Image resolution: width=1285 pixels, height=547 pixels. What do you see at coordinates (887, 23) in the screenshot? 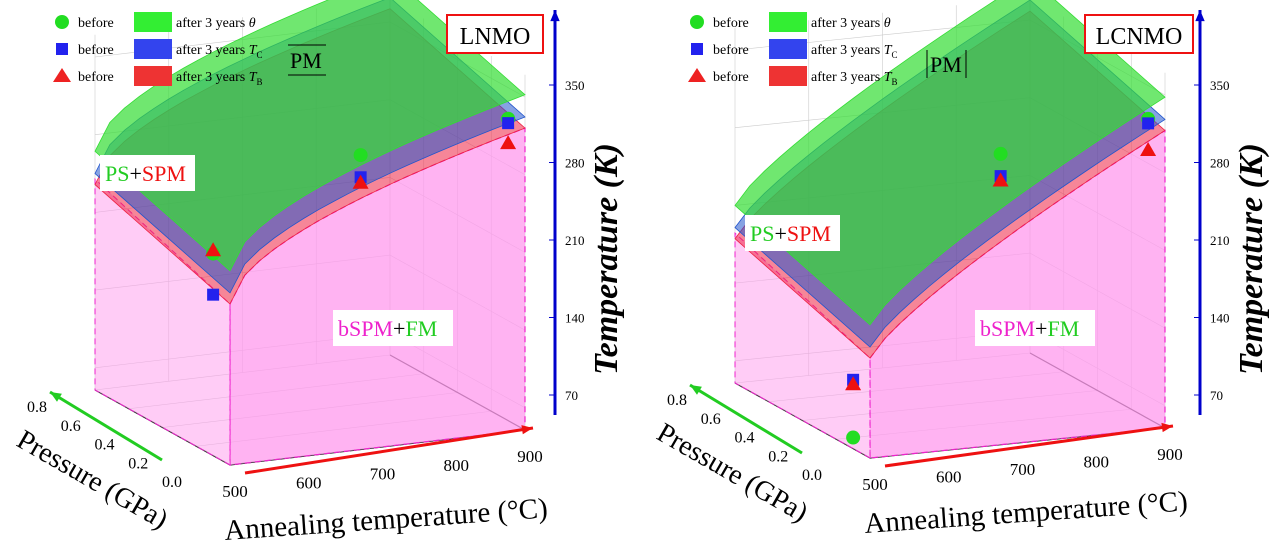
I see `legend-symbol: θ` at bounding box center [887, 23].